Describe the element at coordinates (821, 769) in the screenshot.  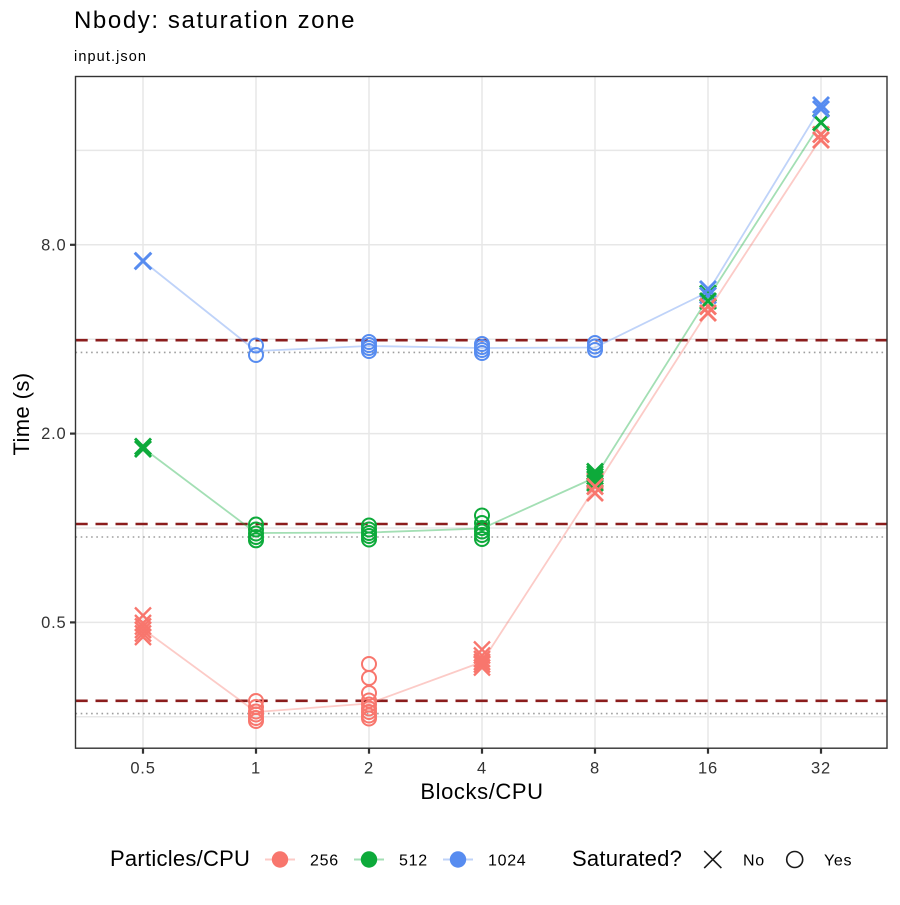
I see `svg-text: 32` at that location.